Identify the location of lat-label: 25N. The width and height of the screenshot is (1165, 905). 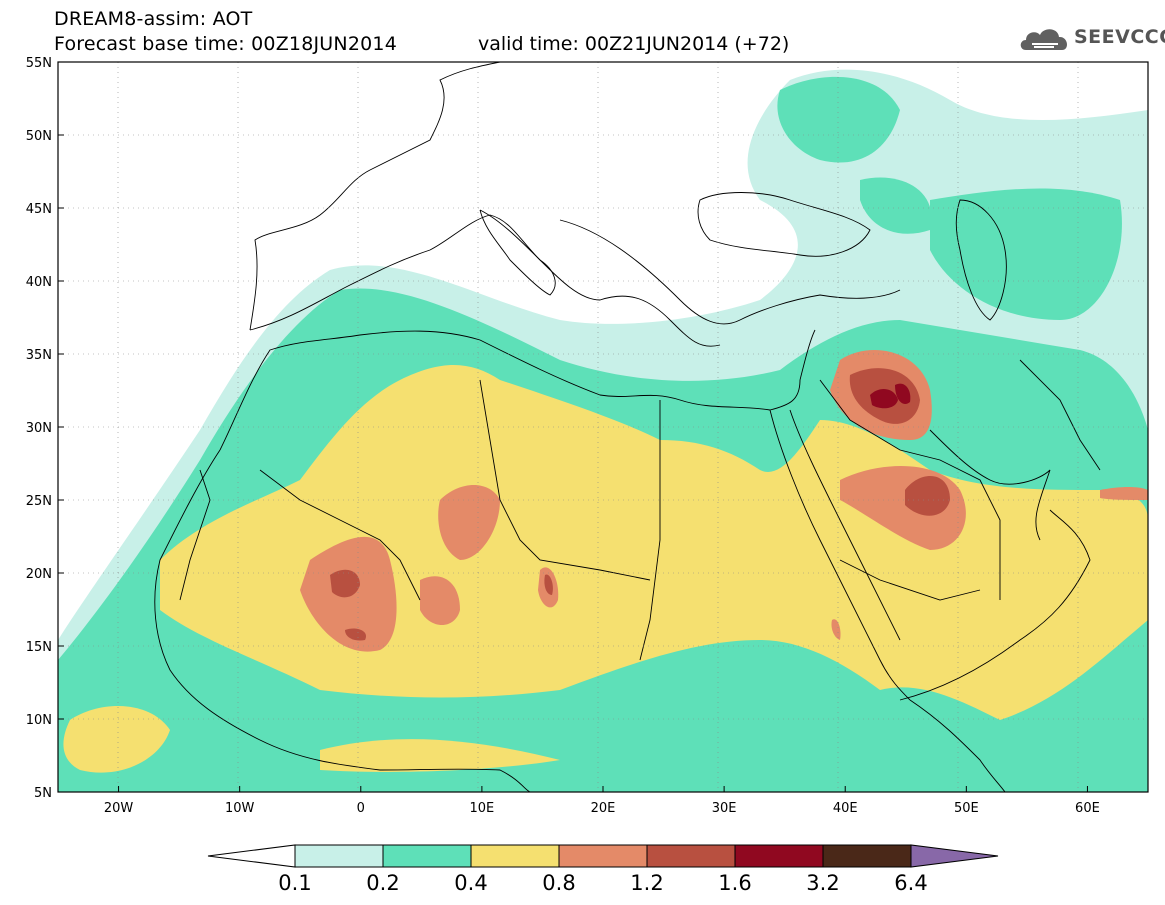
(39, 501).